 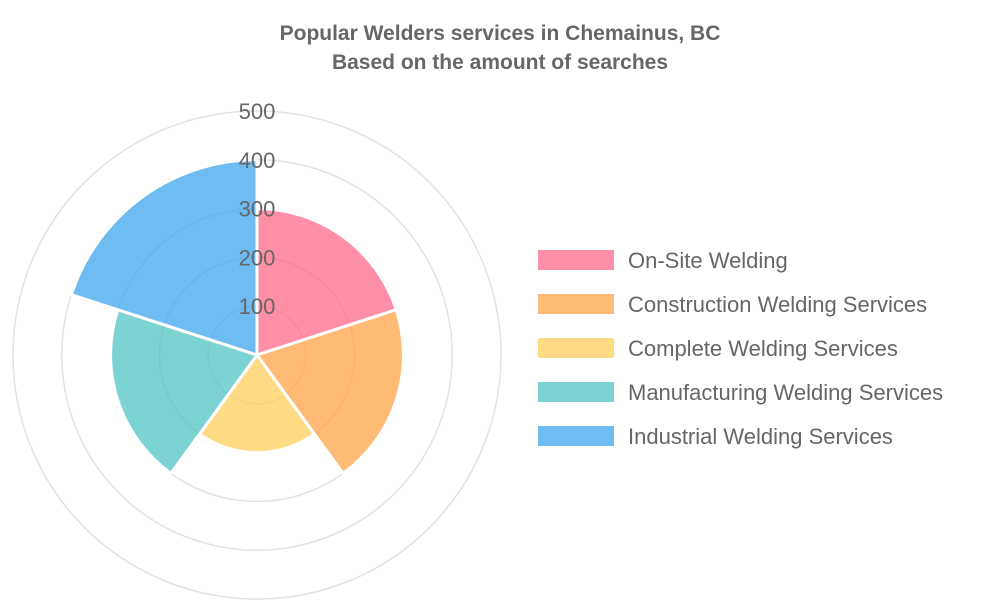 What do you see at coordinates (257, 160) in the screenshot?
I see `tick-label-400: 400` at bounding box center [257, 160].